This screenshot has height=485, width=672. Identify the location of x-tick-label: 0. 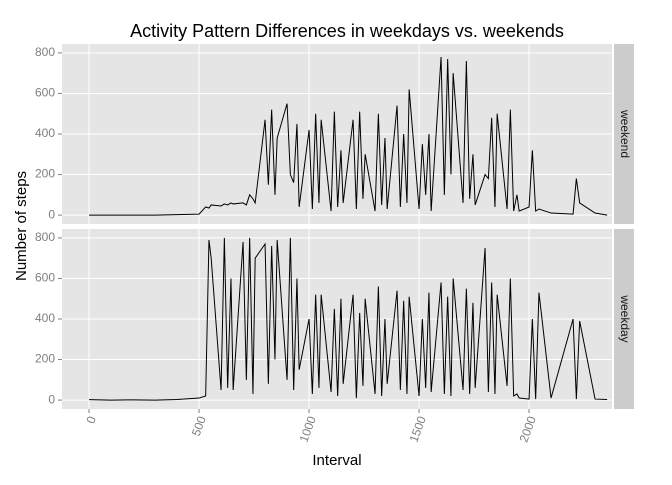
(91, 419).